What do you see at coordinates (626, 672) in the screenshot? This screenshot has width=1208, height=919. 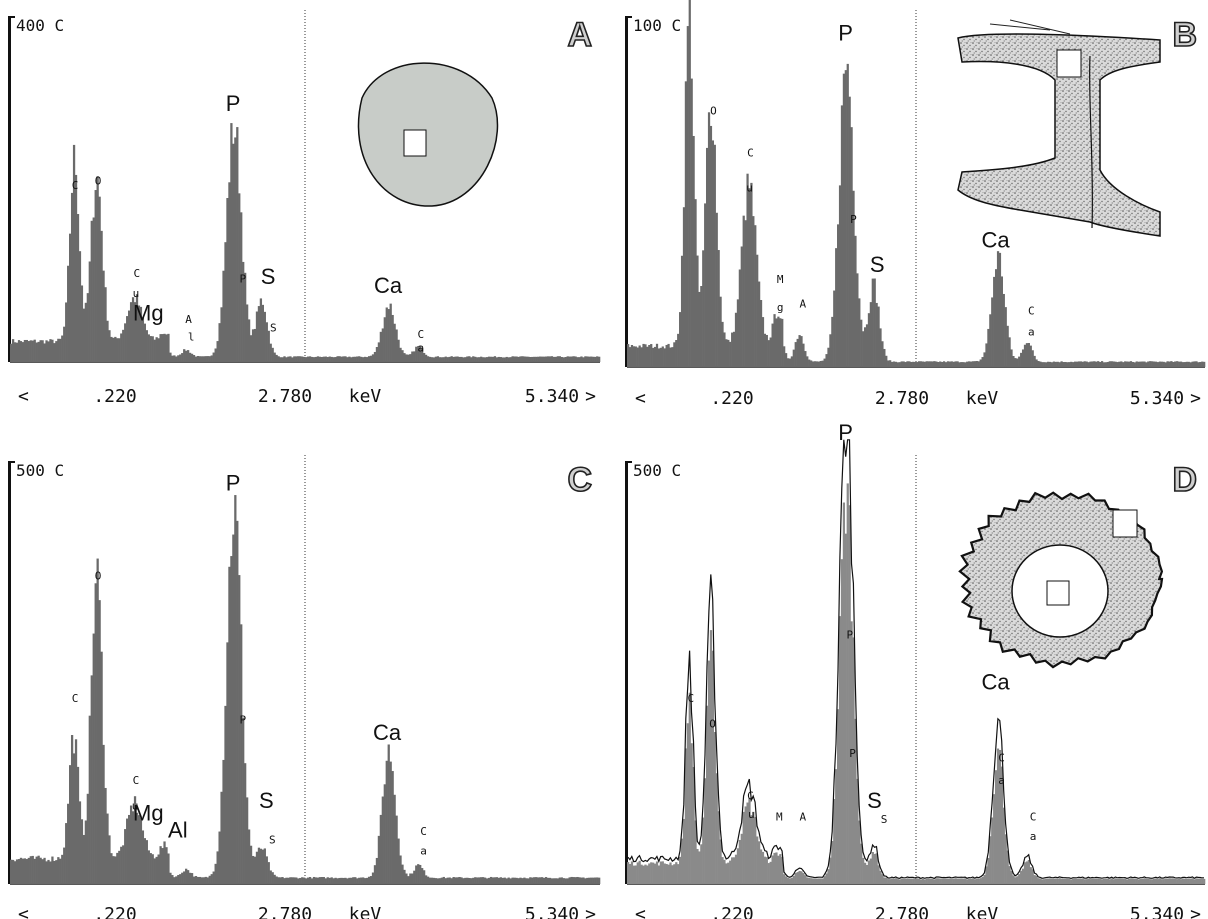 I see `y-axis-line` at bounding box center [626, 672].